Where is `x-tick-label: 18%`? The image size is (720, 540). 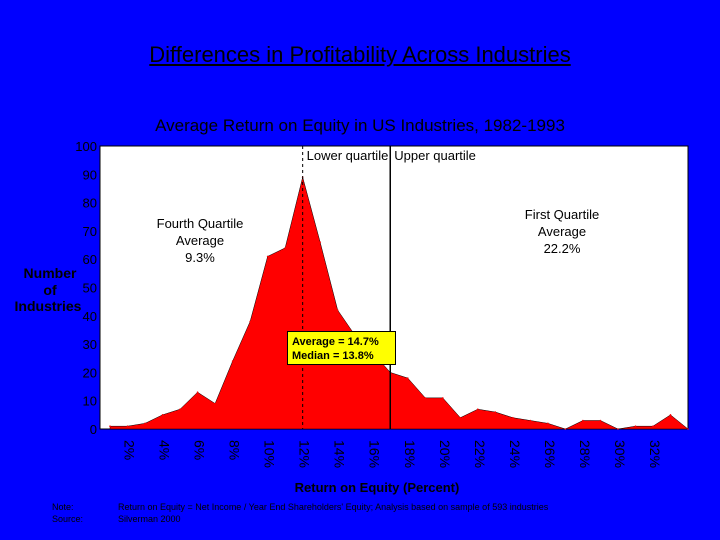
x-tick-label: 18% is located at coordinates (410, 454).